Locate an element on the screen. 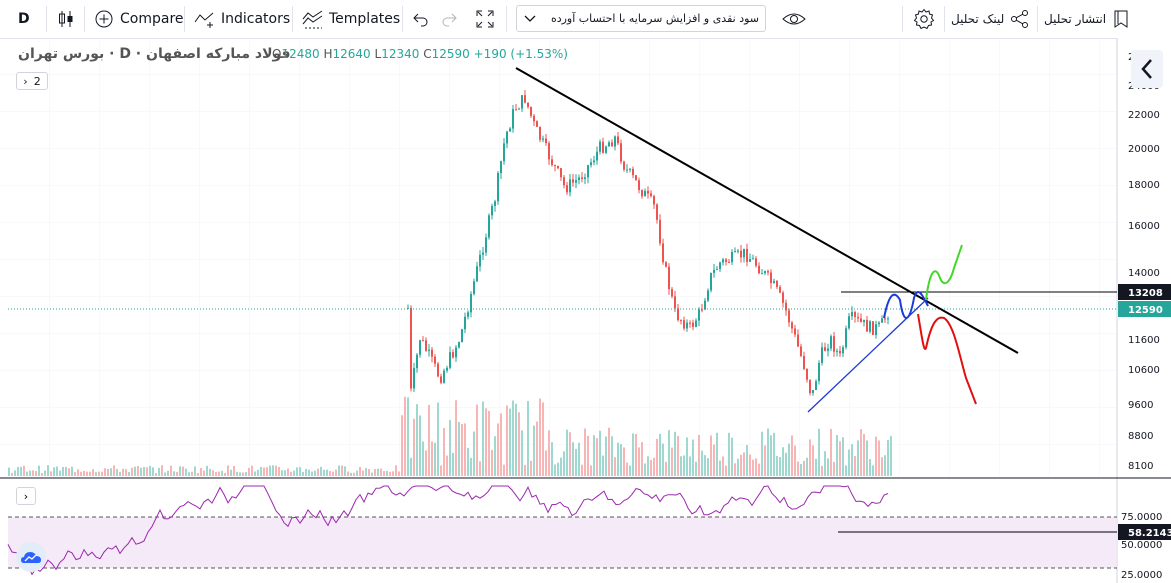  scenario-bullish-path is located at coordinates (944, 272).